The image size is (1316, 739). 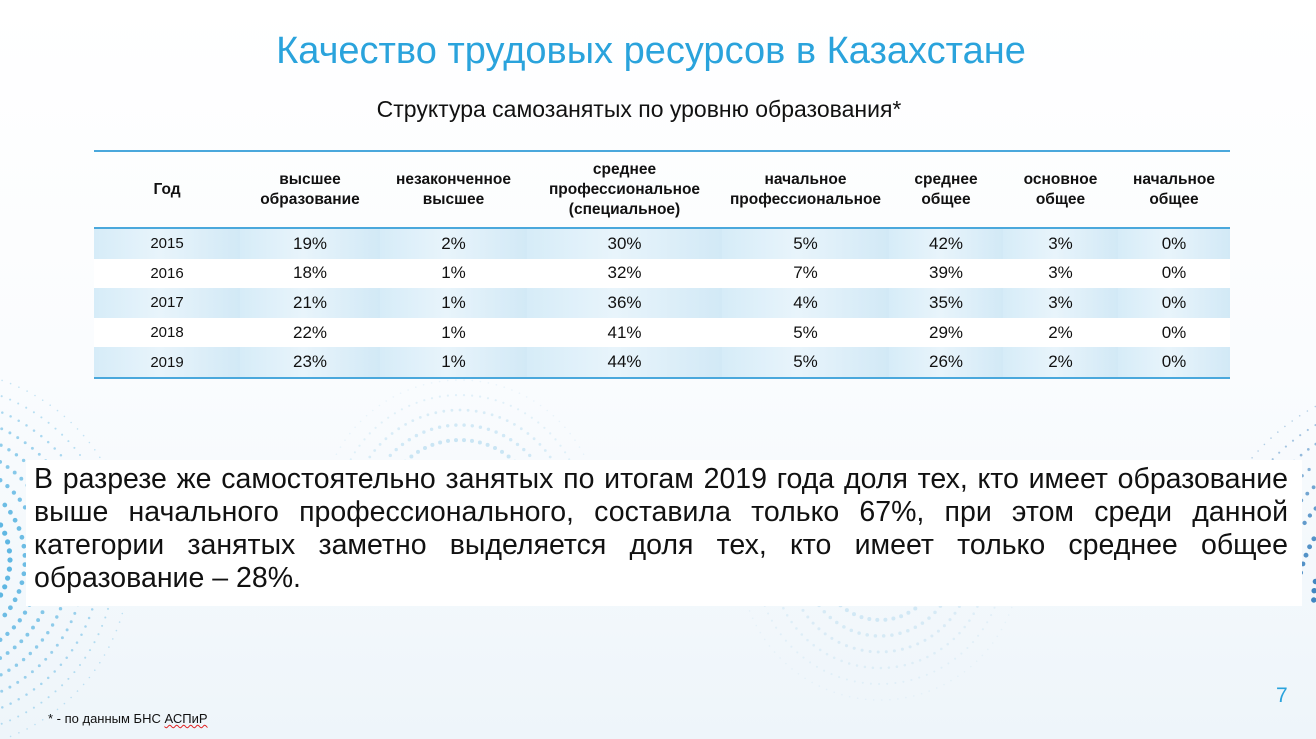 What do you see at coordinates (310, 303) in the screenshot?
I see `table-cell: 21%` at bounding box center [310, 303].